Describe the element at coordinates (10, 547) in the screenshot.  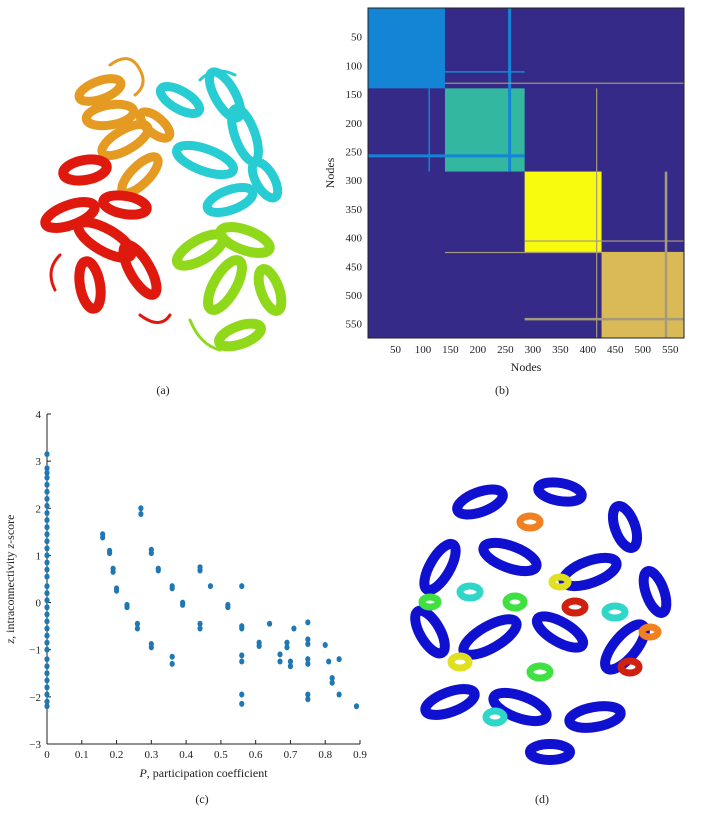
I see `scatter-y-axis-label-symbol-2: z` at that location.